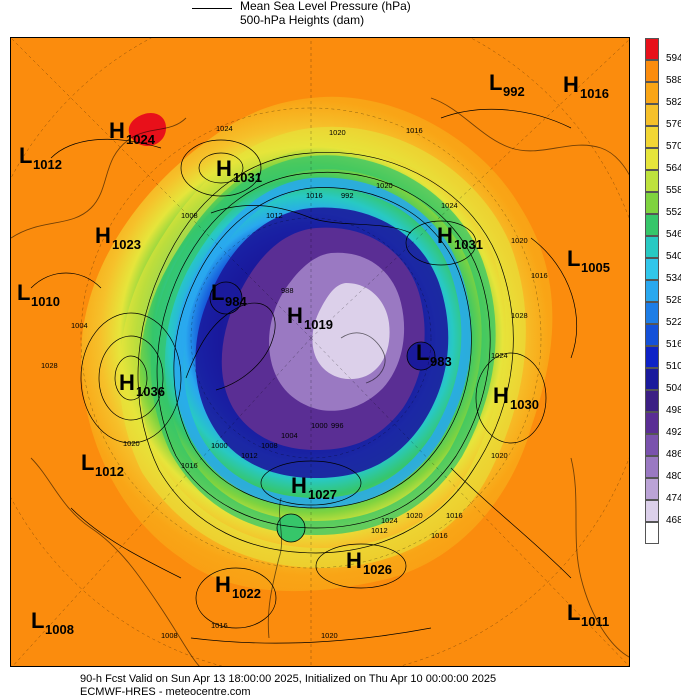 This screenshot has height=700, width=681. I want to click on low-pressure-center: L 983, so click(434, 354).